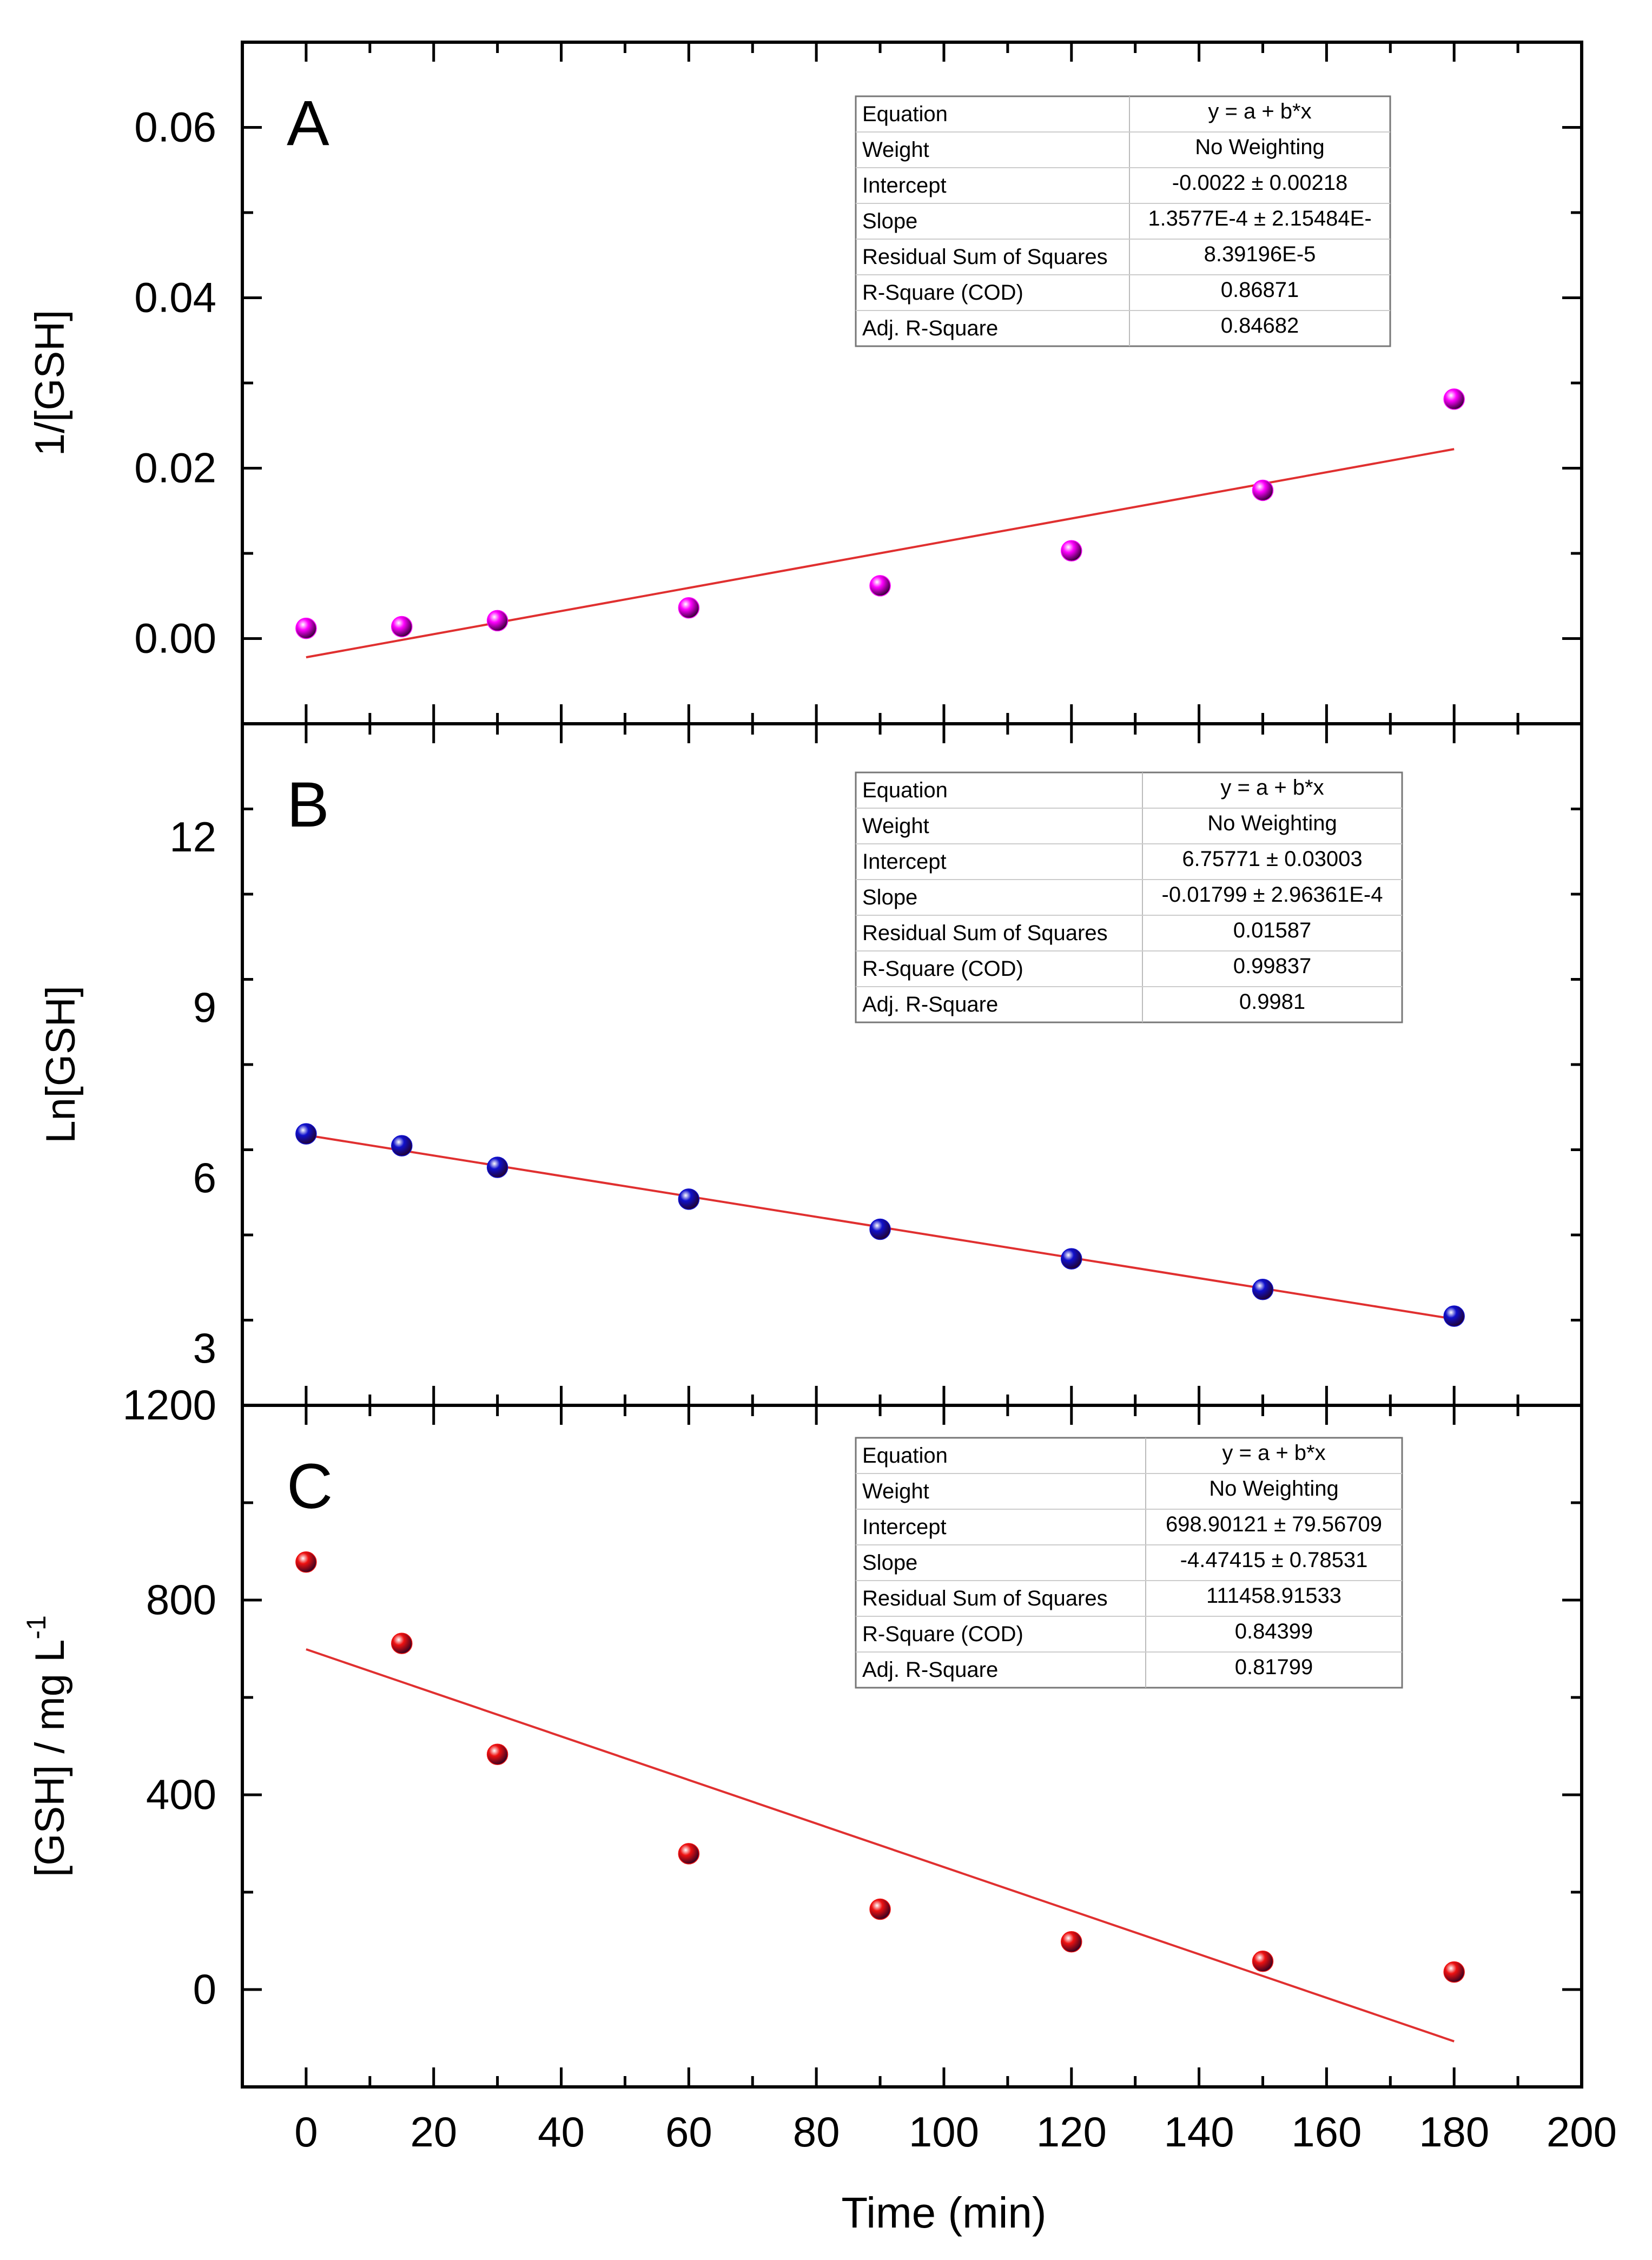 This screenshot has width=1652, height=2260. I want to click on fit-table-value: -0.0022 ± 0.00218, so click(1260, 183).